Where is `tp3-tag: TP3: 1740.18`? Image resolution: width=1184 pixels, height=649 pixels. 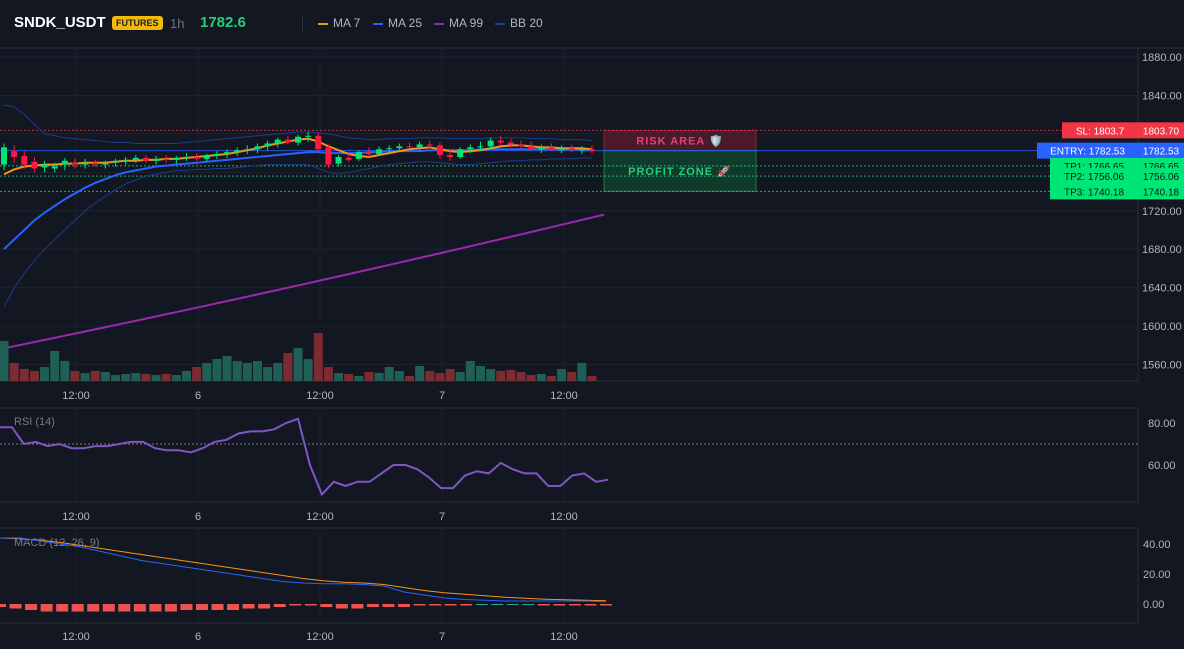 tp3-tag: TP3: 1740.18 is located at coordinates (1094, 192).